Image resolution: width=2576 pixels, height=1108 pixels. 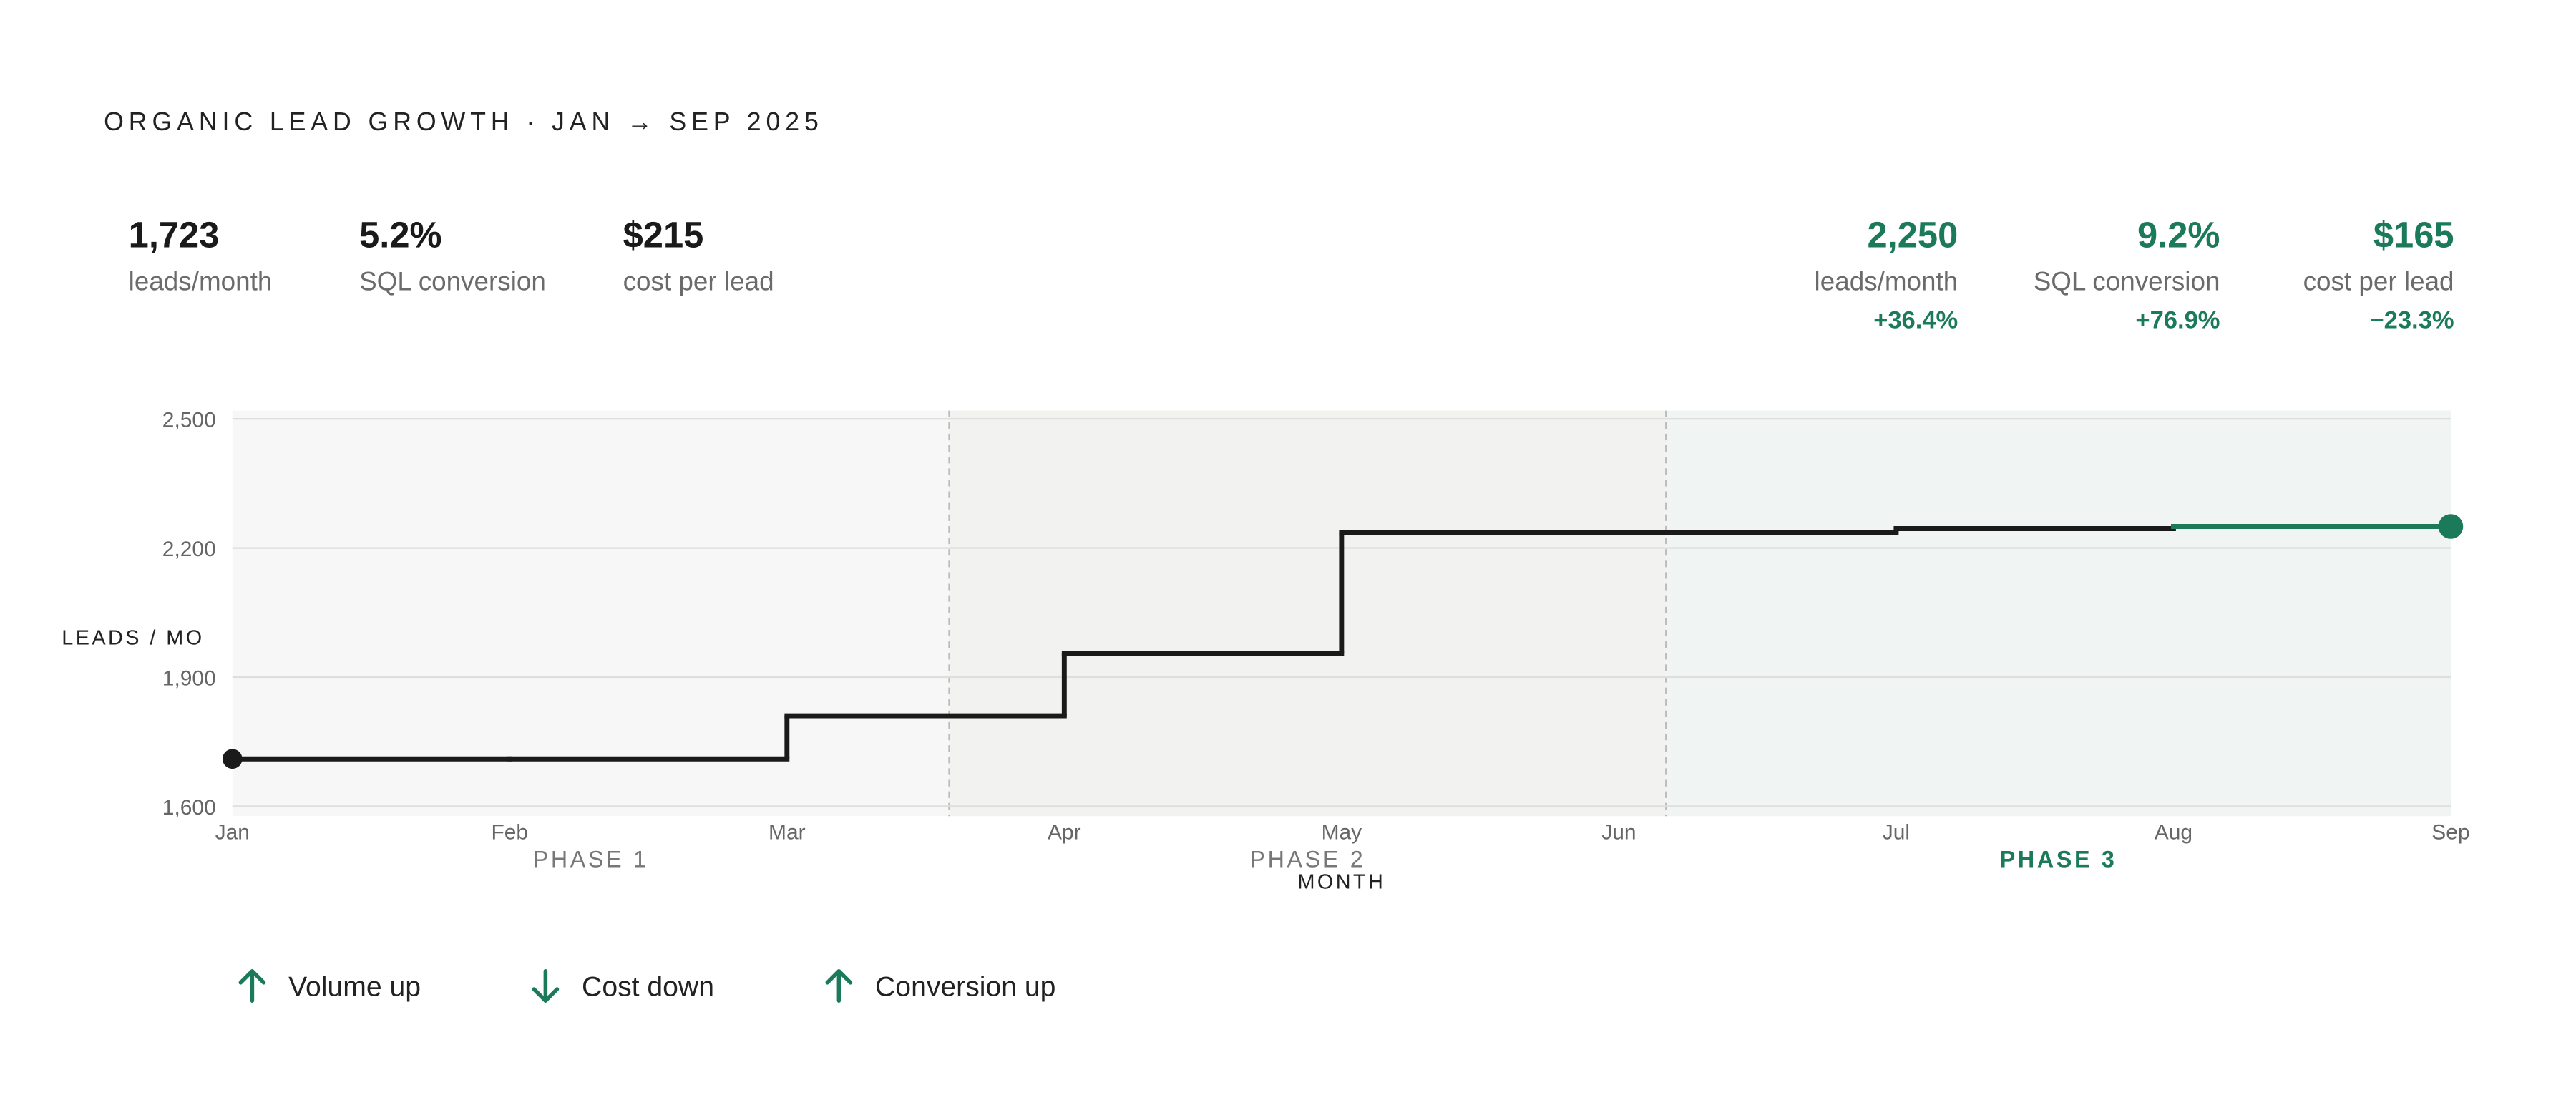 What do you see at coordinates (2450, 832) in the screenshot?
I see `x-tick-label: Sep` at bounding box center [2450, 832].